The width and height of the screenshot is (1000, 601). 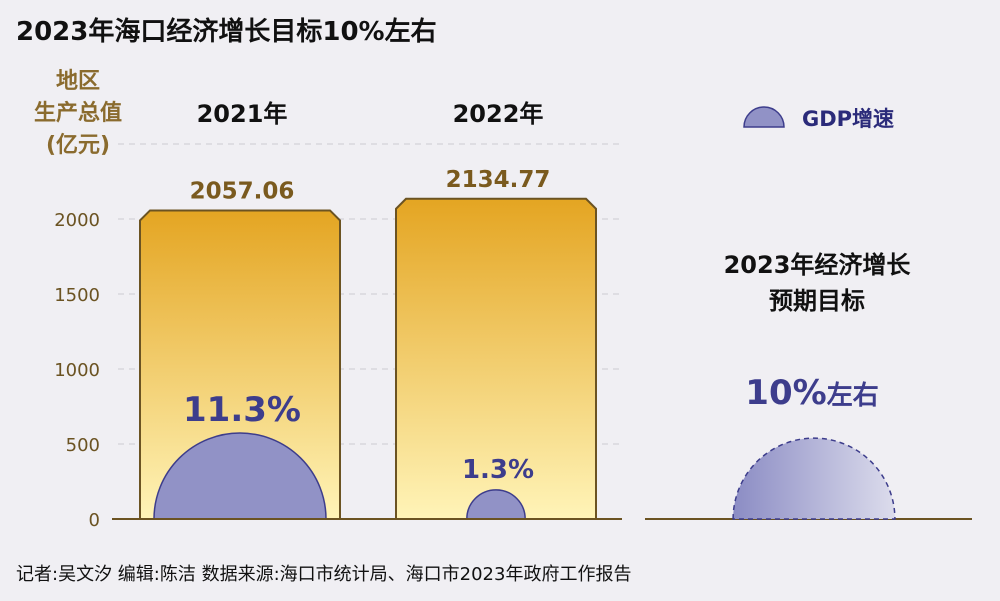 I want to click on target-title-line-1: 2023年经济增长, so click(x=818, y=265).